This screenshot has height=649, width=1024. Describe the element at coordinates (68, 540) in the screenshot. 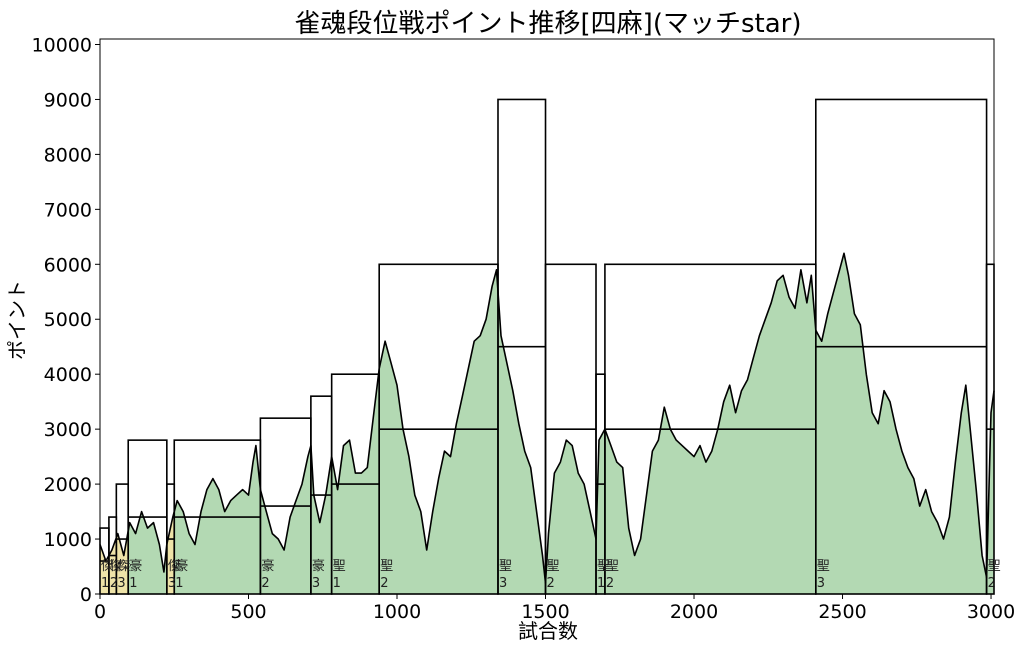

I see `y-tick-label: 1000` at that location.